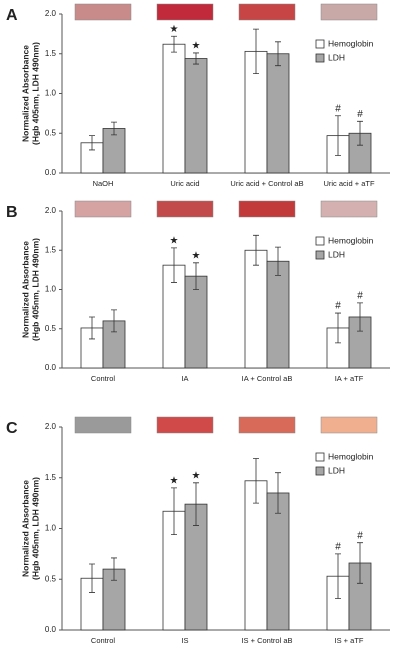 This screenshot has height=646, width=400. Describe the element at coordinates (12, 15) in the screenshot. I see `panel-label: A` at that location.